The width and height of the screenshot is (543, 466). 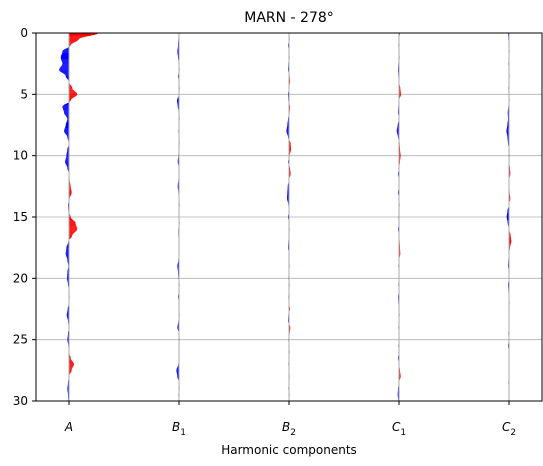 What do you see at coordinates (179, 429) in the screenshot?
I see `x-tick-label-1: B1` at bounding box center [179, 429].